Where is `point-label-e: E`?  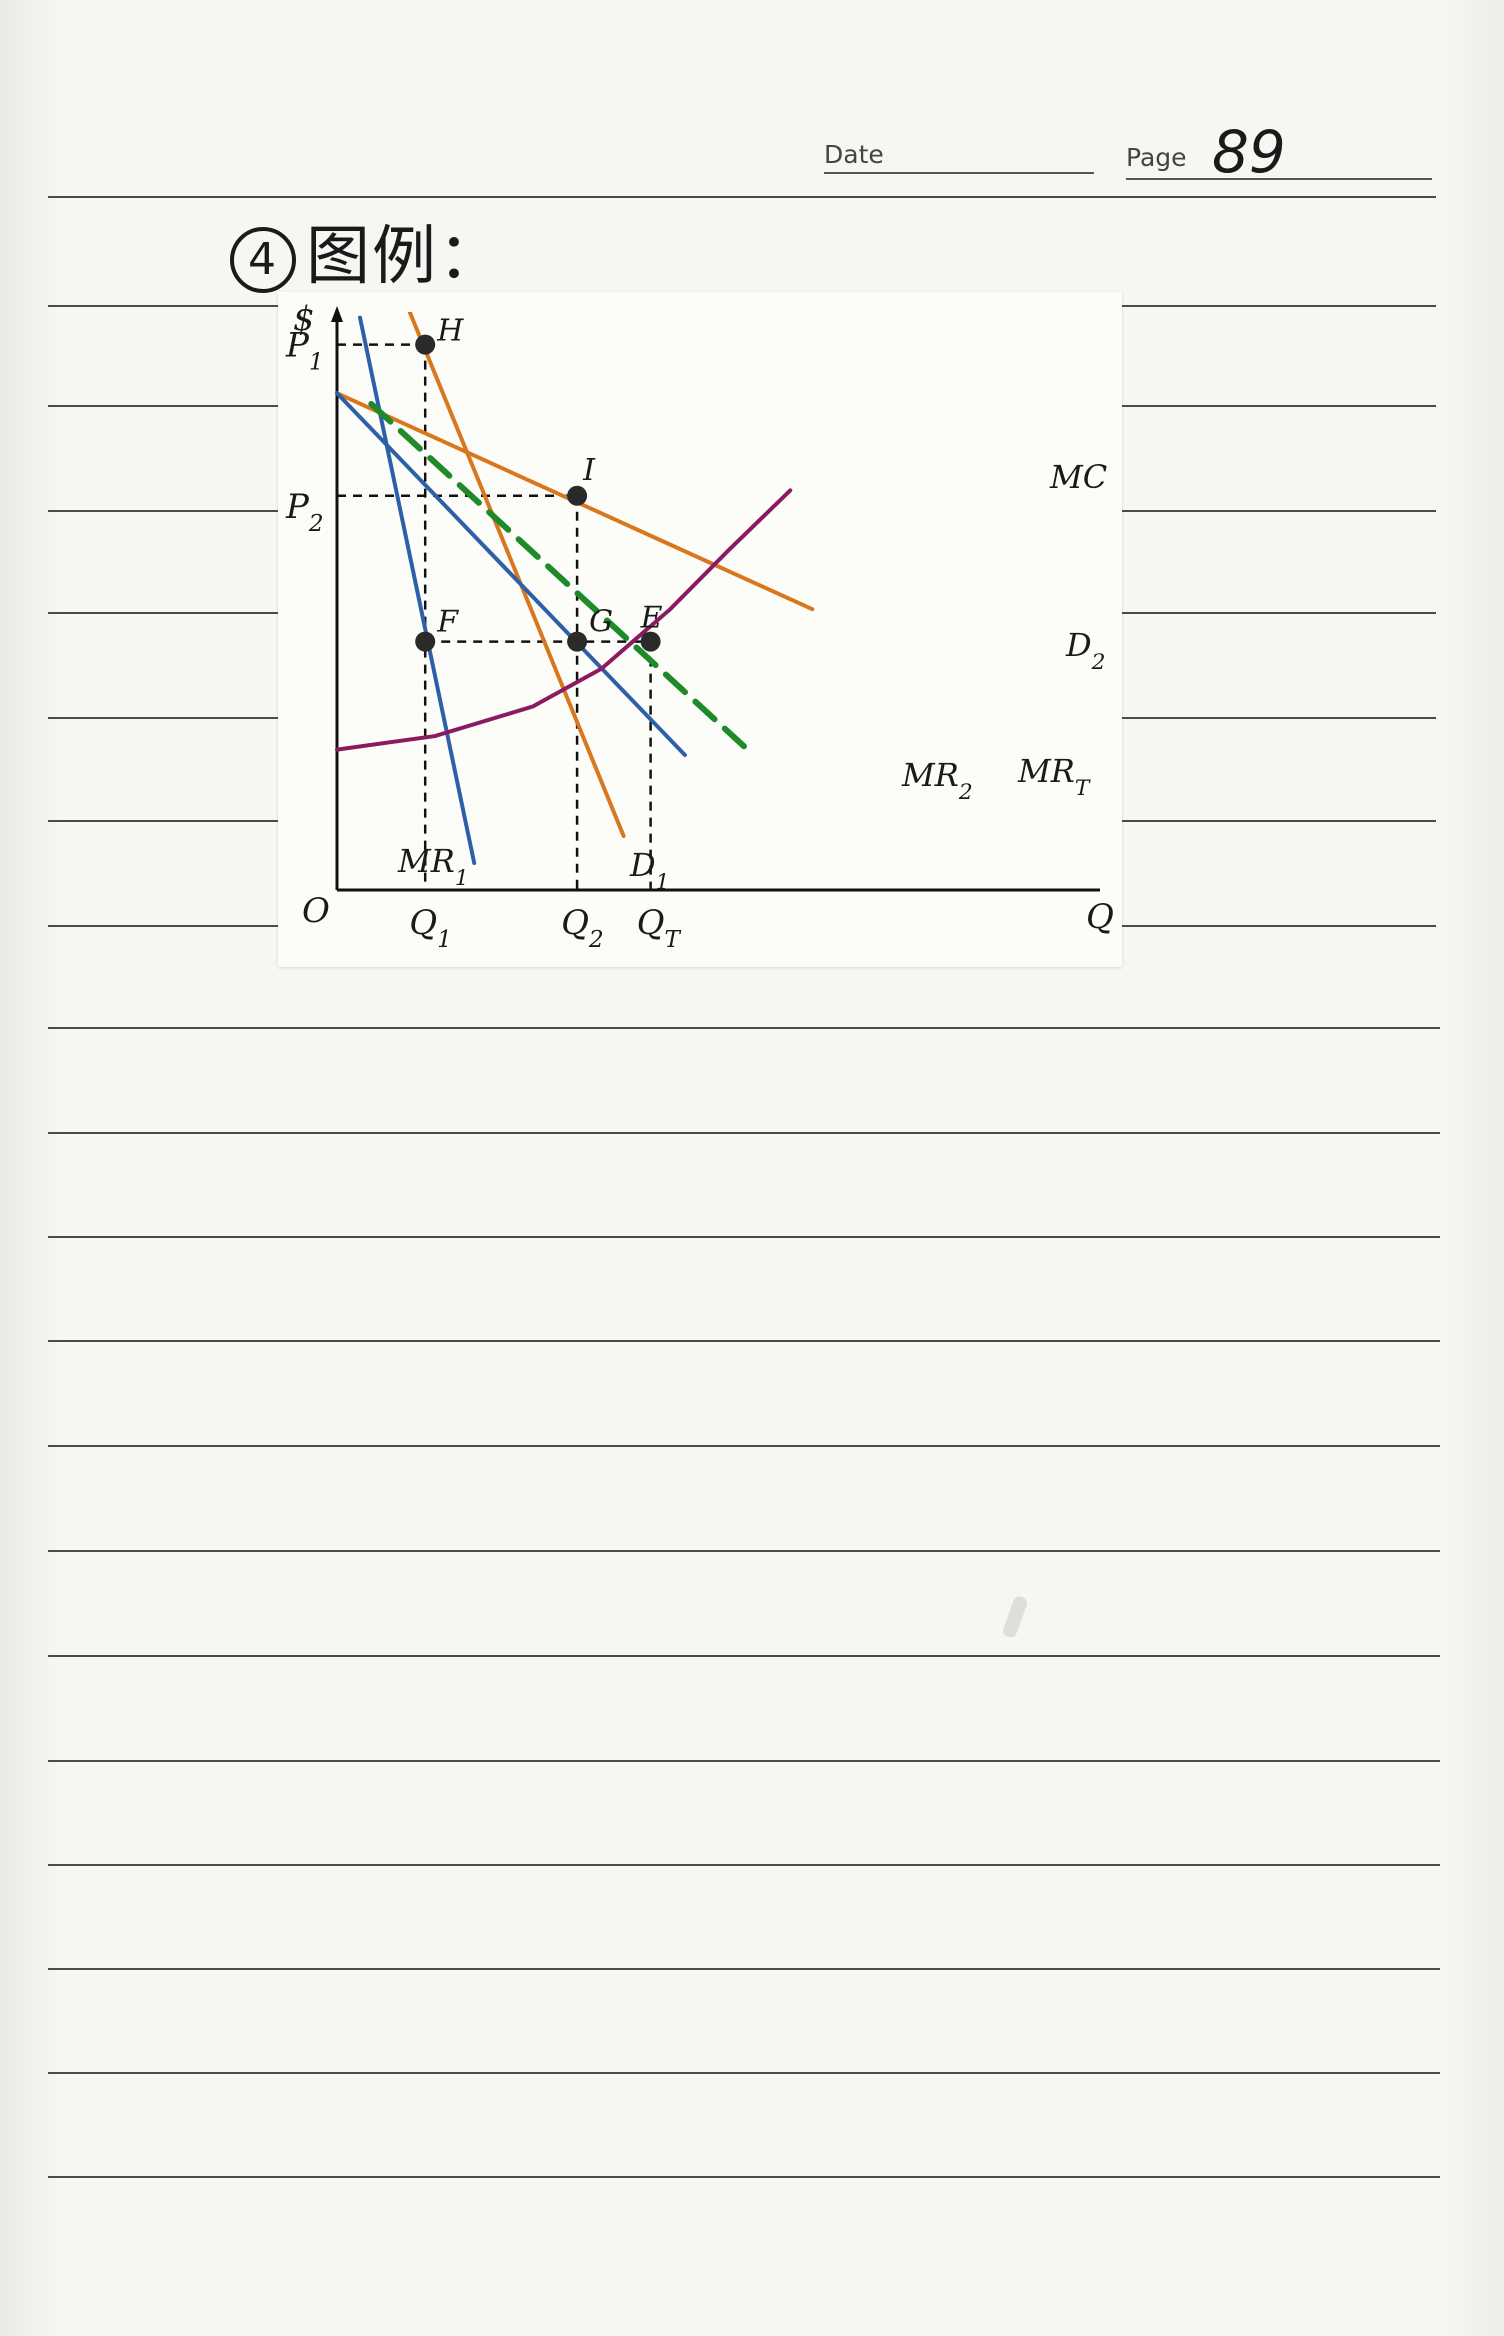
point-label-e: E is located at coordinates (651, 618).